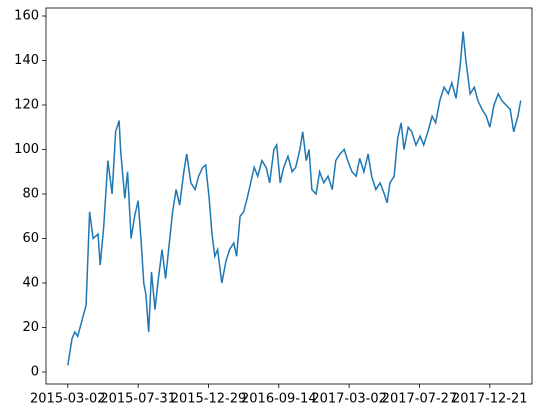  I want to click on y-tick-label: 100, so click(26, 149).